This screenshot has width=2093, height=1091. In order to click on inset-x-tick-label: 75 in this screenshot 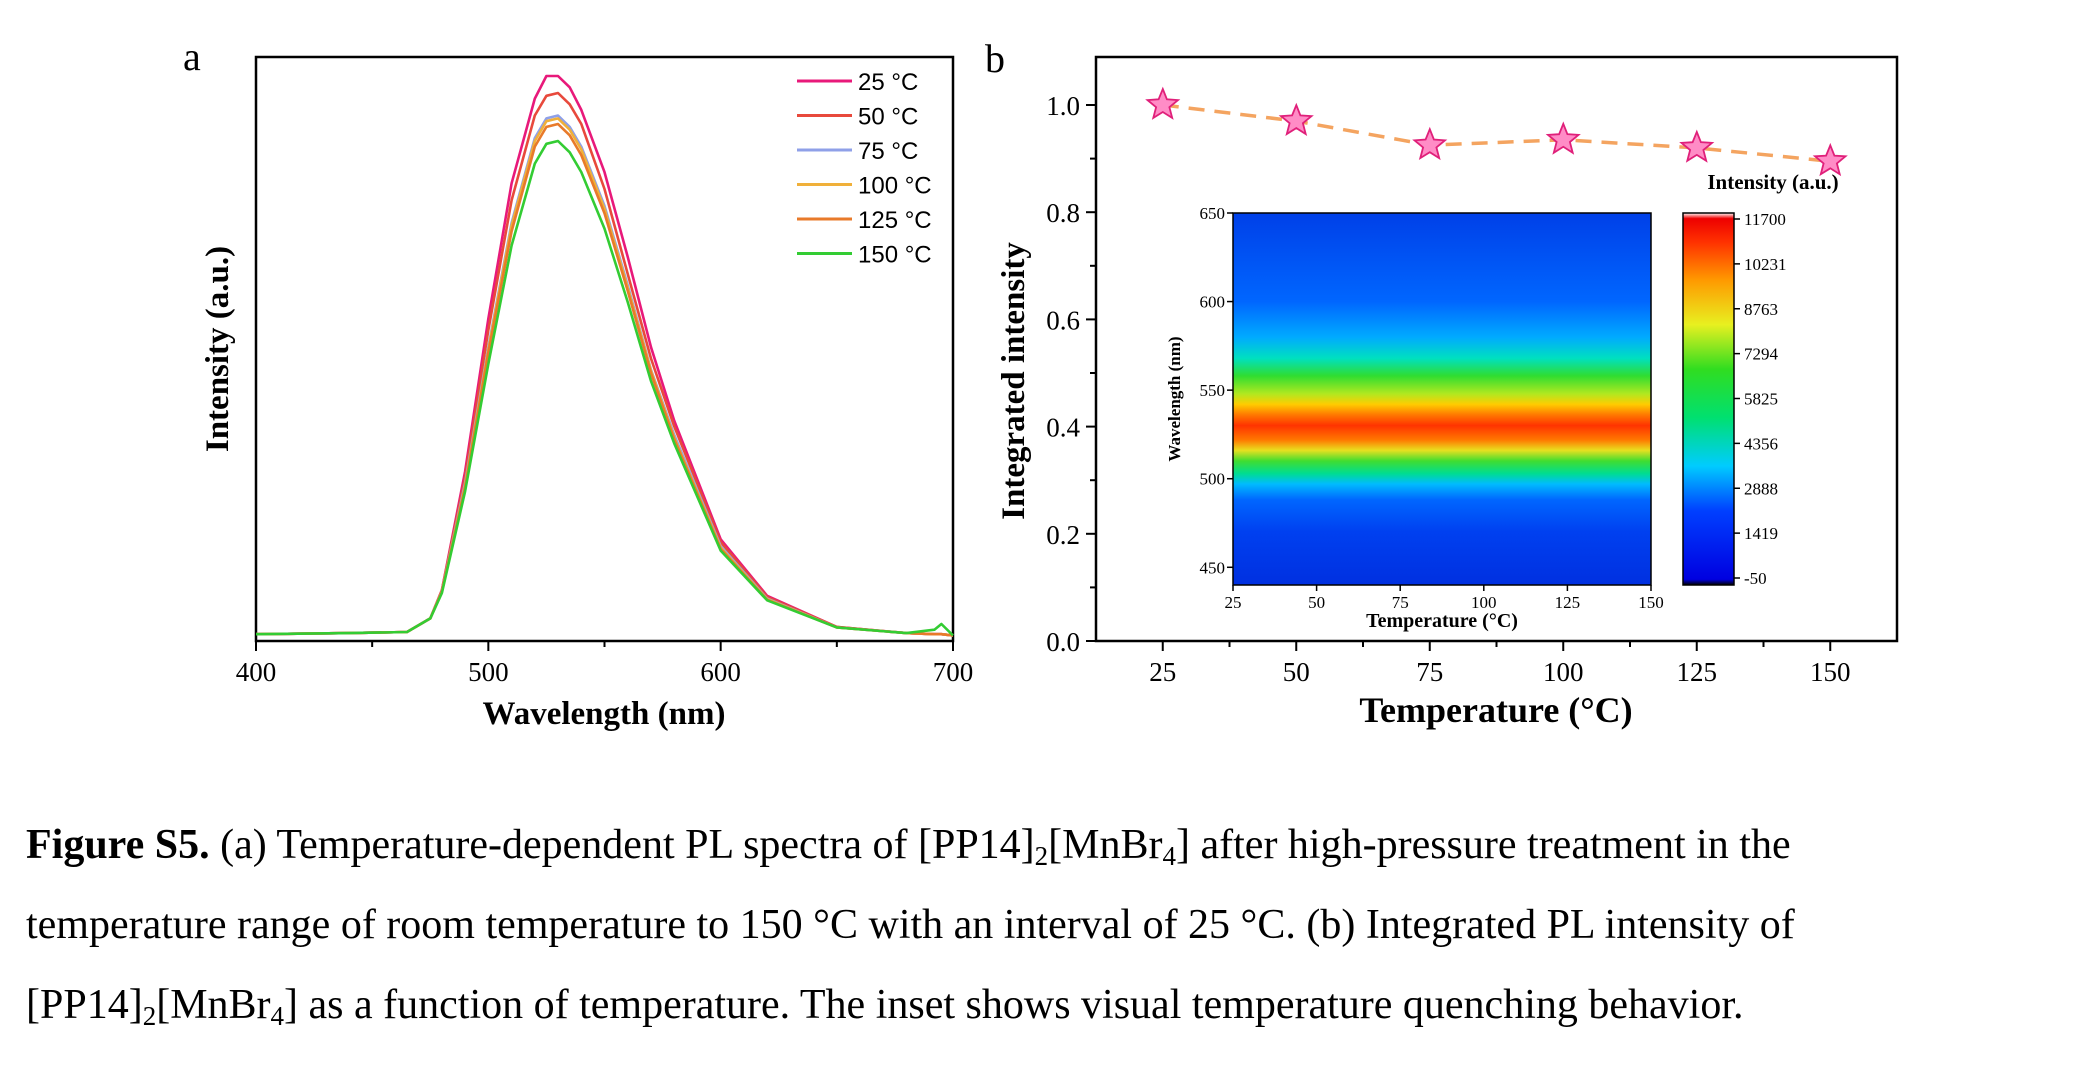, I will do `click(1400, 602)`.